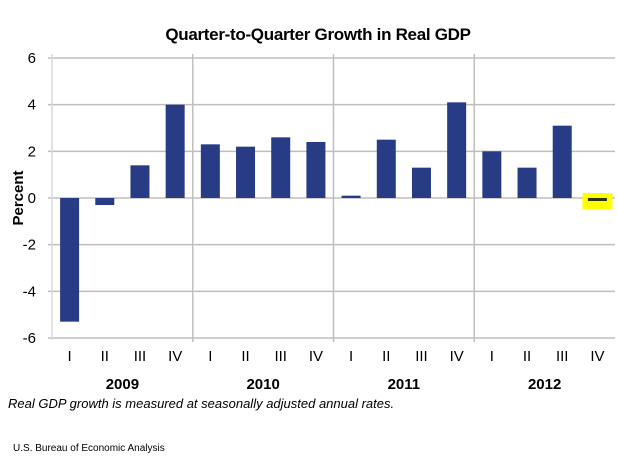  I want to click on x-axis-ticks: I II III IV I II III IV I II III IV I II III IV, so click(336, 356).